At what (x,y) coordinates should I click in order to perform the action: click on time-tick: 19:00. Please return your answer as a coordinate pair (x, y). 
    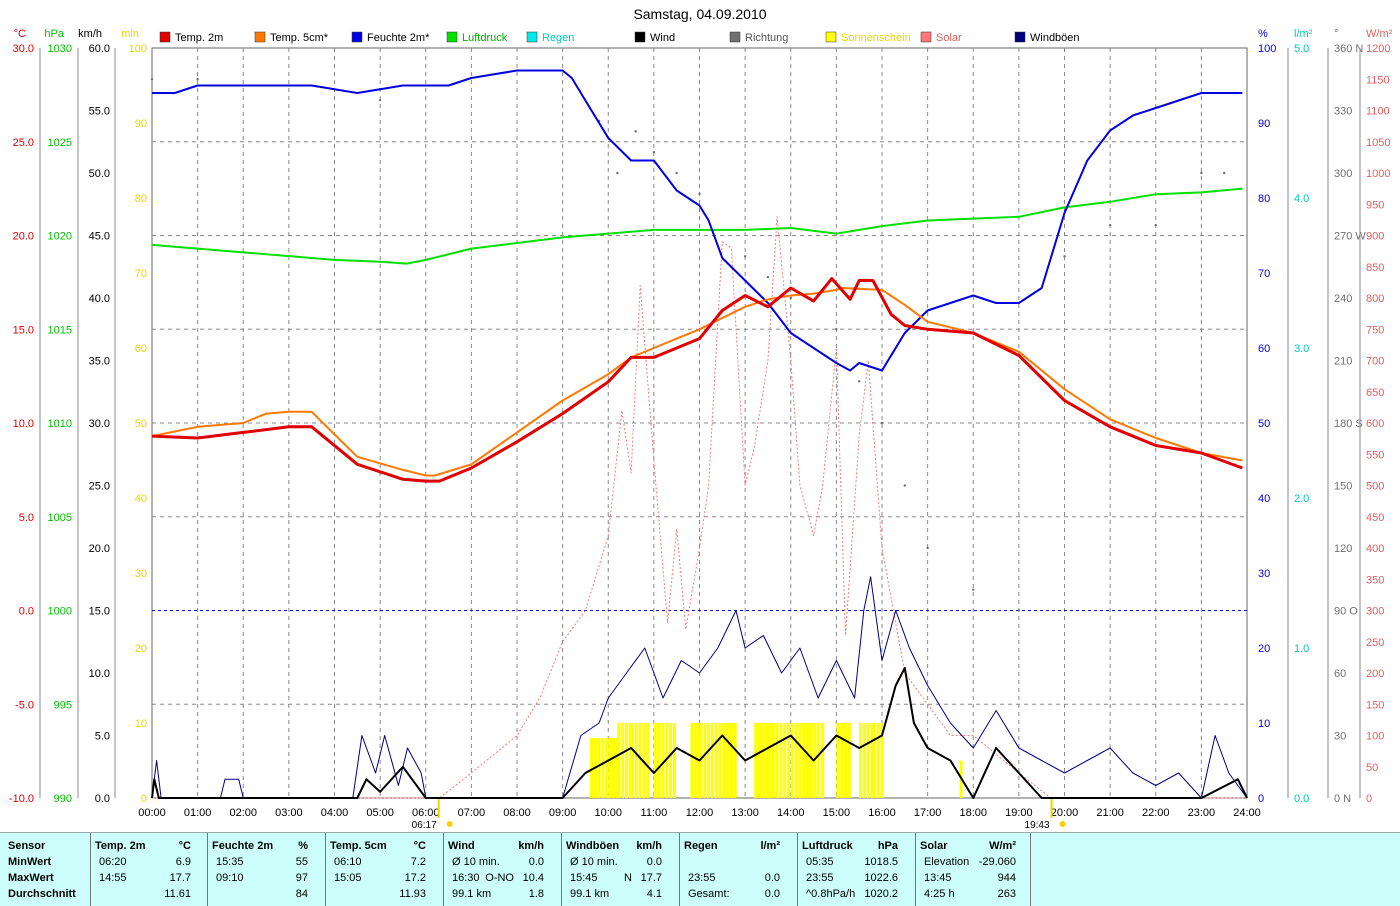
    Looking at the image, I should click on (1019, 813).